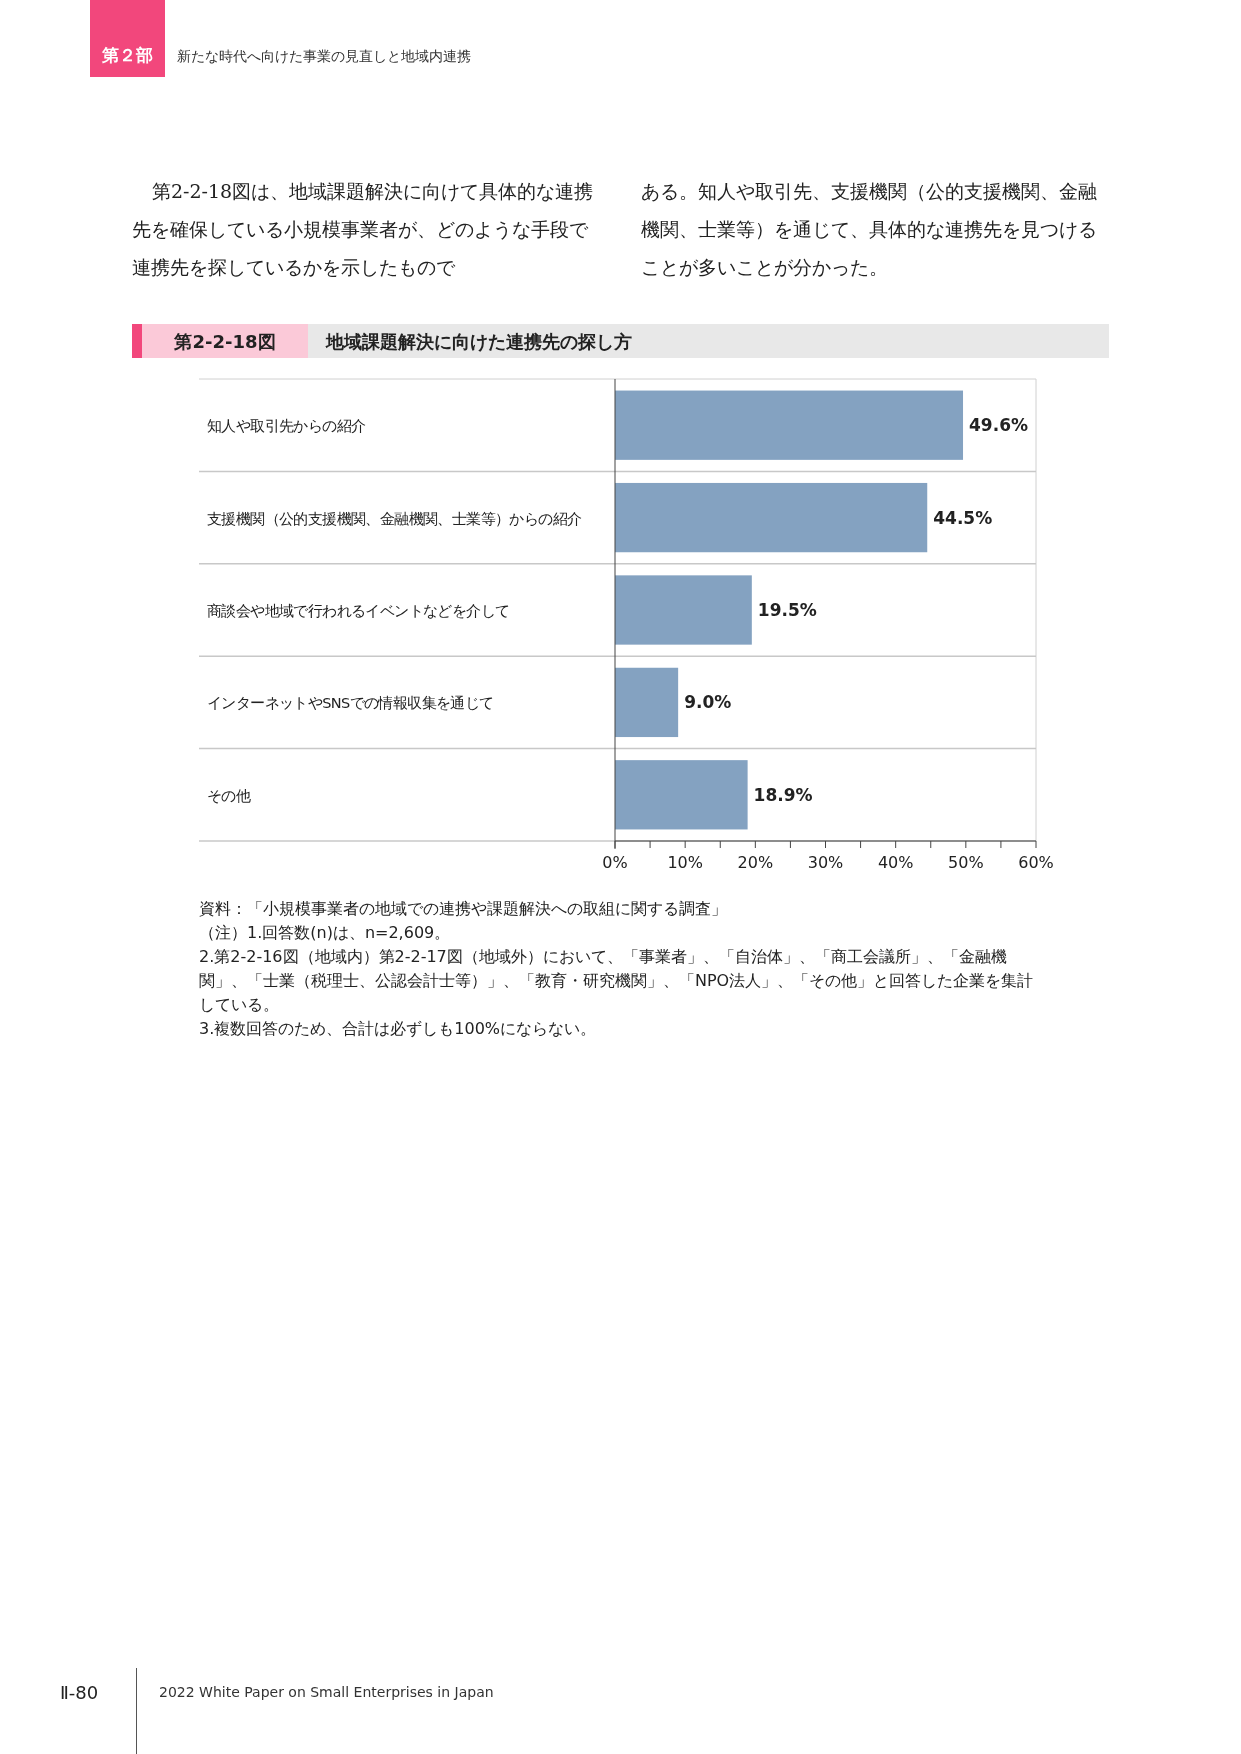 The height and width of the screenshot is (1754, 1241). I want to click on text: 2022 White Paper on Small Enterprises in Japan, so click(326, 1692).